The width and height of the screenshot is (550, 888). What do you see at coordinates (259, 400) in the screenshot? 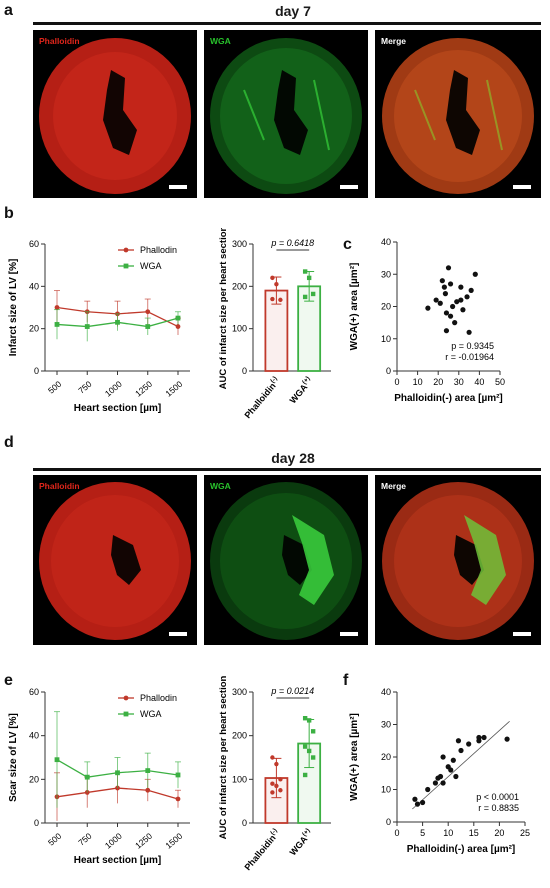
I see `x-tick-label-main: Phalloidin` at bounding box center [259, 400].